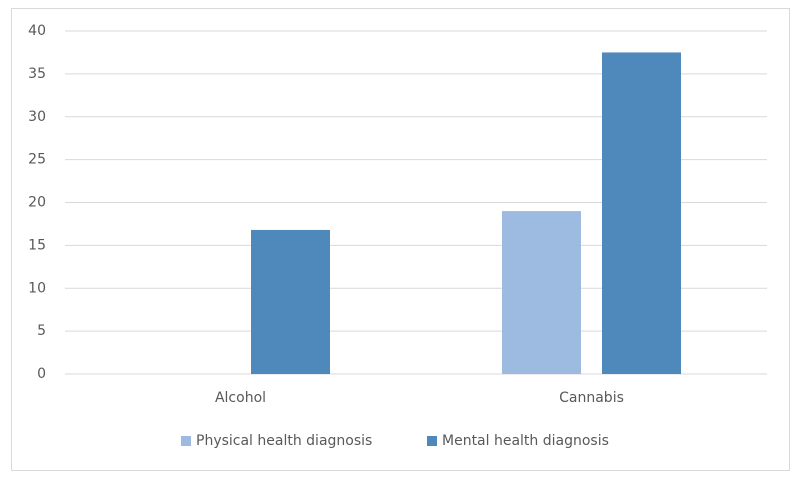 The width and height of the screenshot is (801, 483). Describe the element at coordinates (37, 160) in the screenshot. I see `y-tick-label: 25` at that location.